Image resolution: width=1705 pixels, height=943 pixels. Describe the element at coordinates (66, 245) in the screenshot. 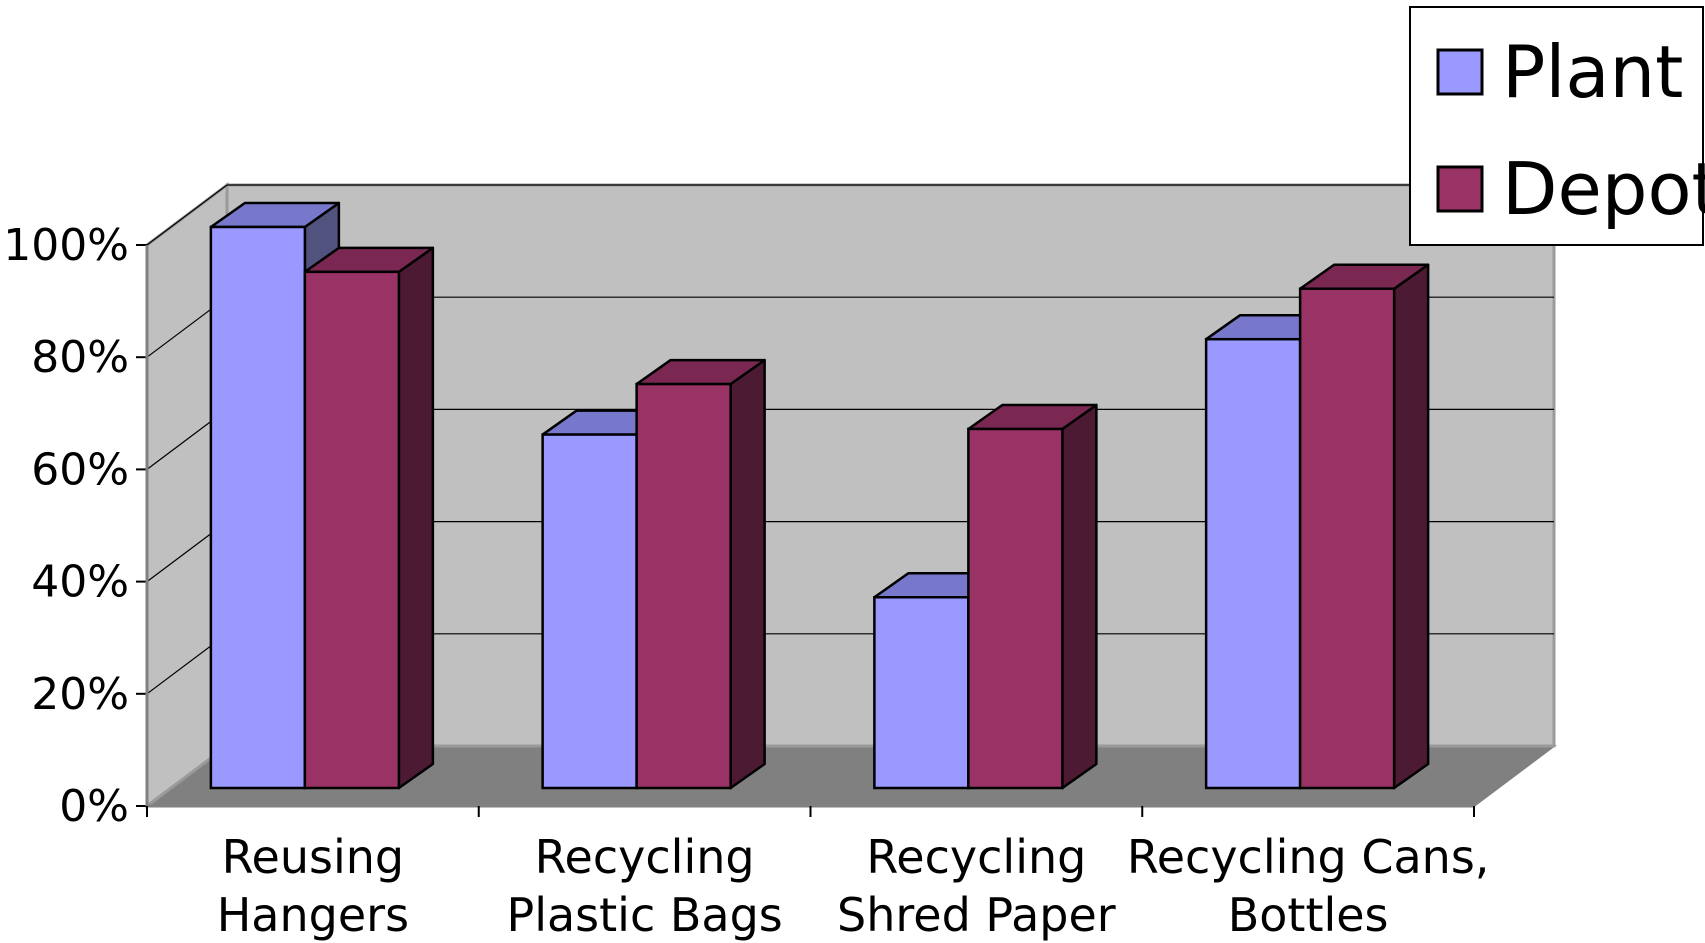

I see `y-tick-label: 100%` at that location.